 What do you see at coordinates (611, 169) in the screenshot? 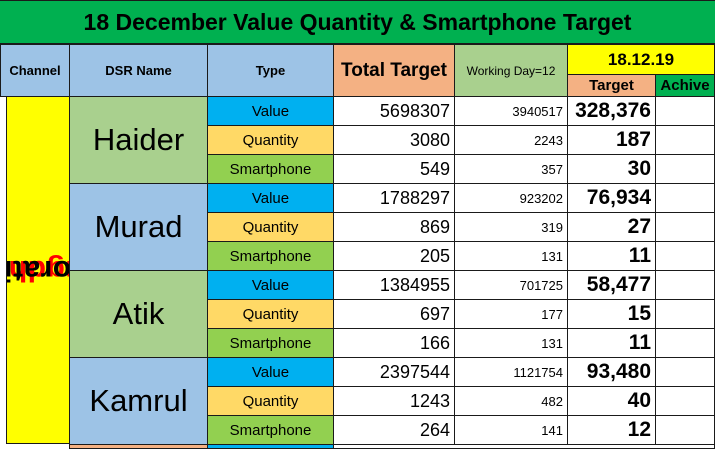
I see `target-cell: 30` at bounding box center [611, 169].